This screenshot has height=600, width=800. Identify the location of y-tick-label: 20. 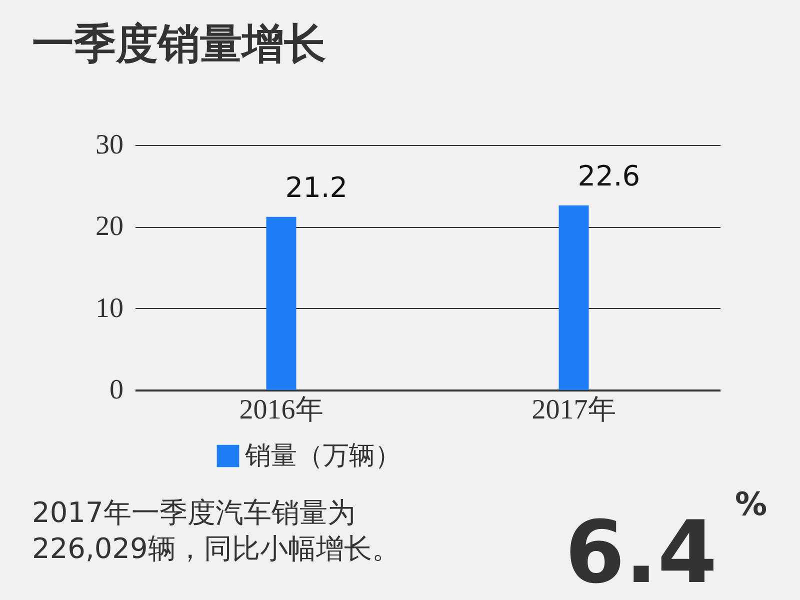
(110, 226).